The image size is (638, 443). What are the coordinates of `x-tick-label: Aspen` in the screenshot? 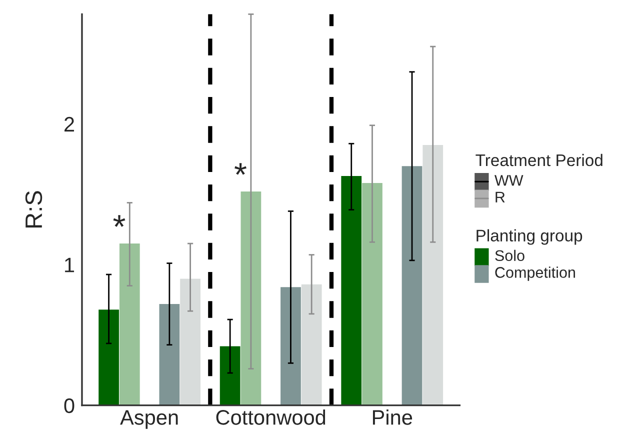 It's located at (149, 419).